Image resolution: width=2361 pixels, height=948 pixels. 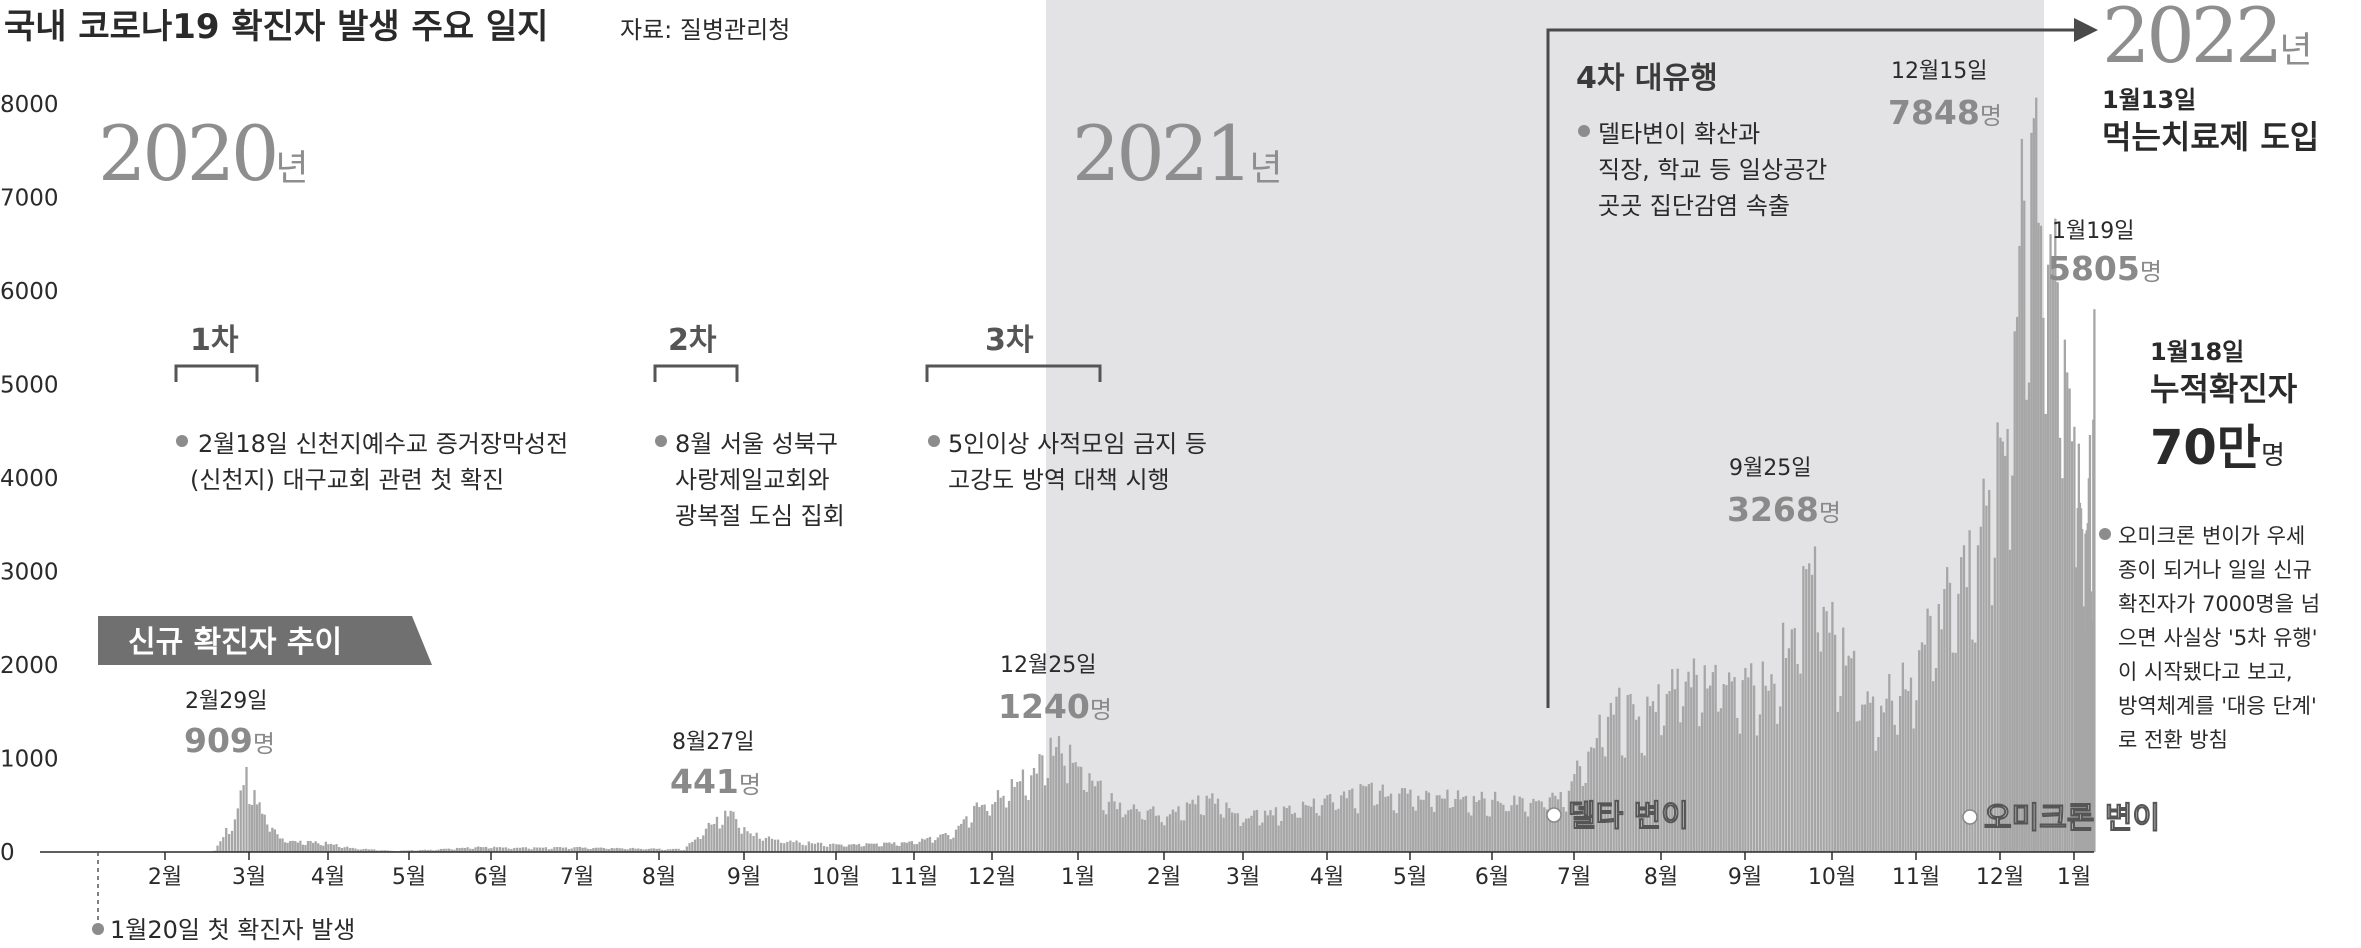 What do you see at coordinates (2224, 389) in the screenshot?
I see `cumulative-label: 누적확진자` at bounding box center [2224, 389].